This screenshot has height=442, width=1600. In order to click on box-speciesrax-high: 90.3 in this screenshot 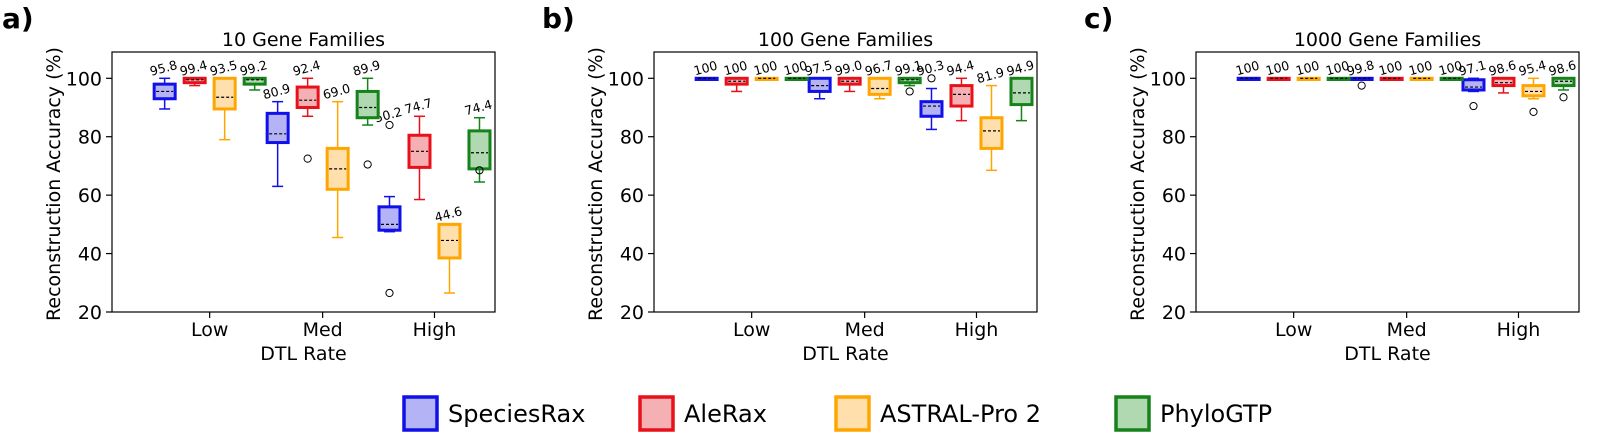, I will do `click(930, 94)`.